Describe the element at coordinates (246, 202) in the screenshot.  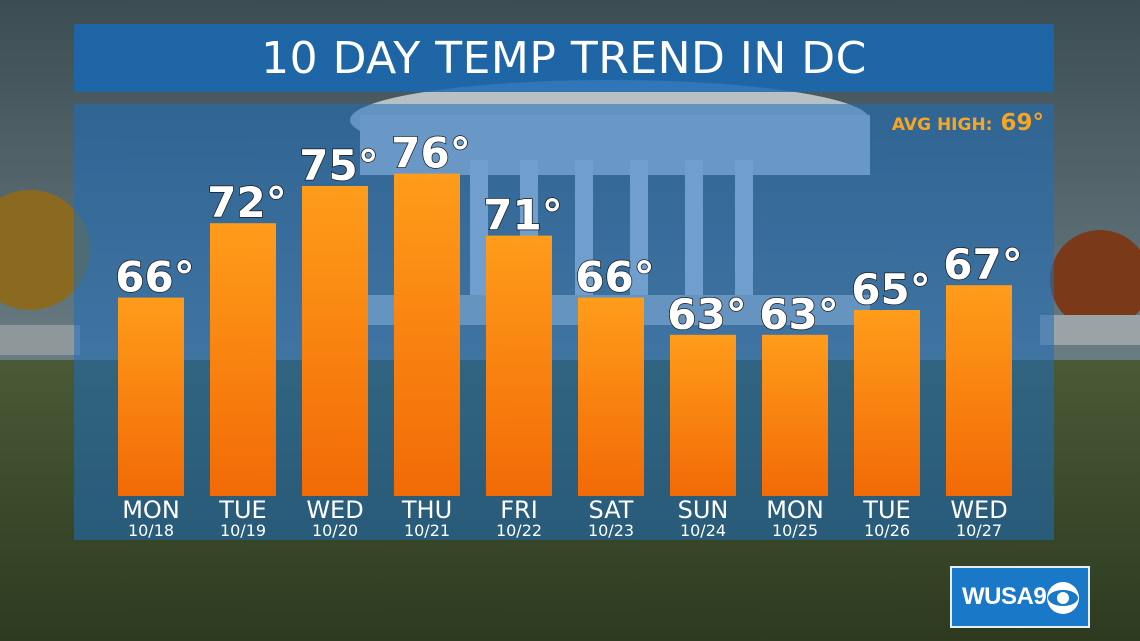
I see `bar-value-label: 72°` at that location.